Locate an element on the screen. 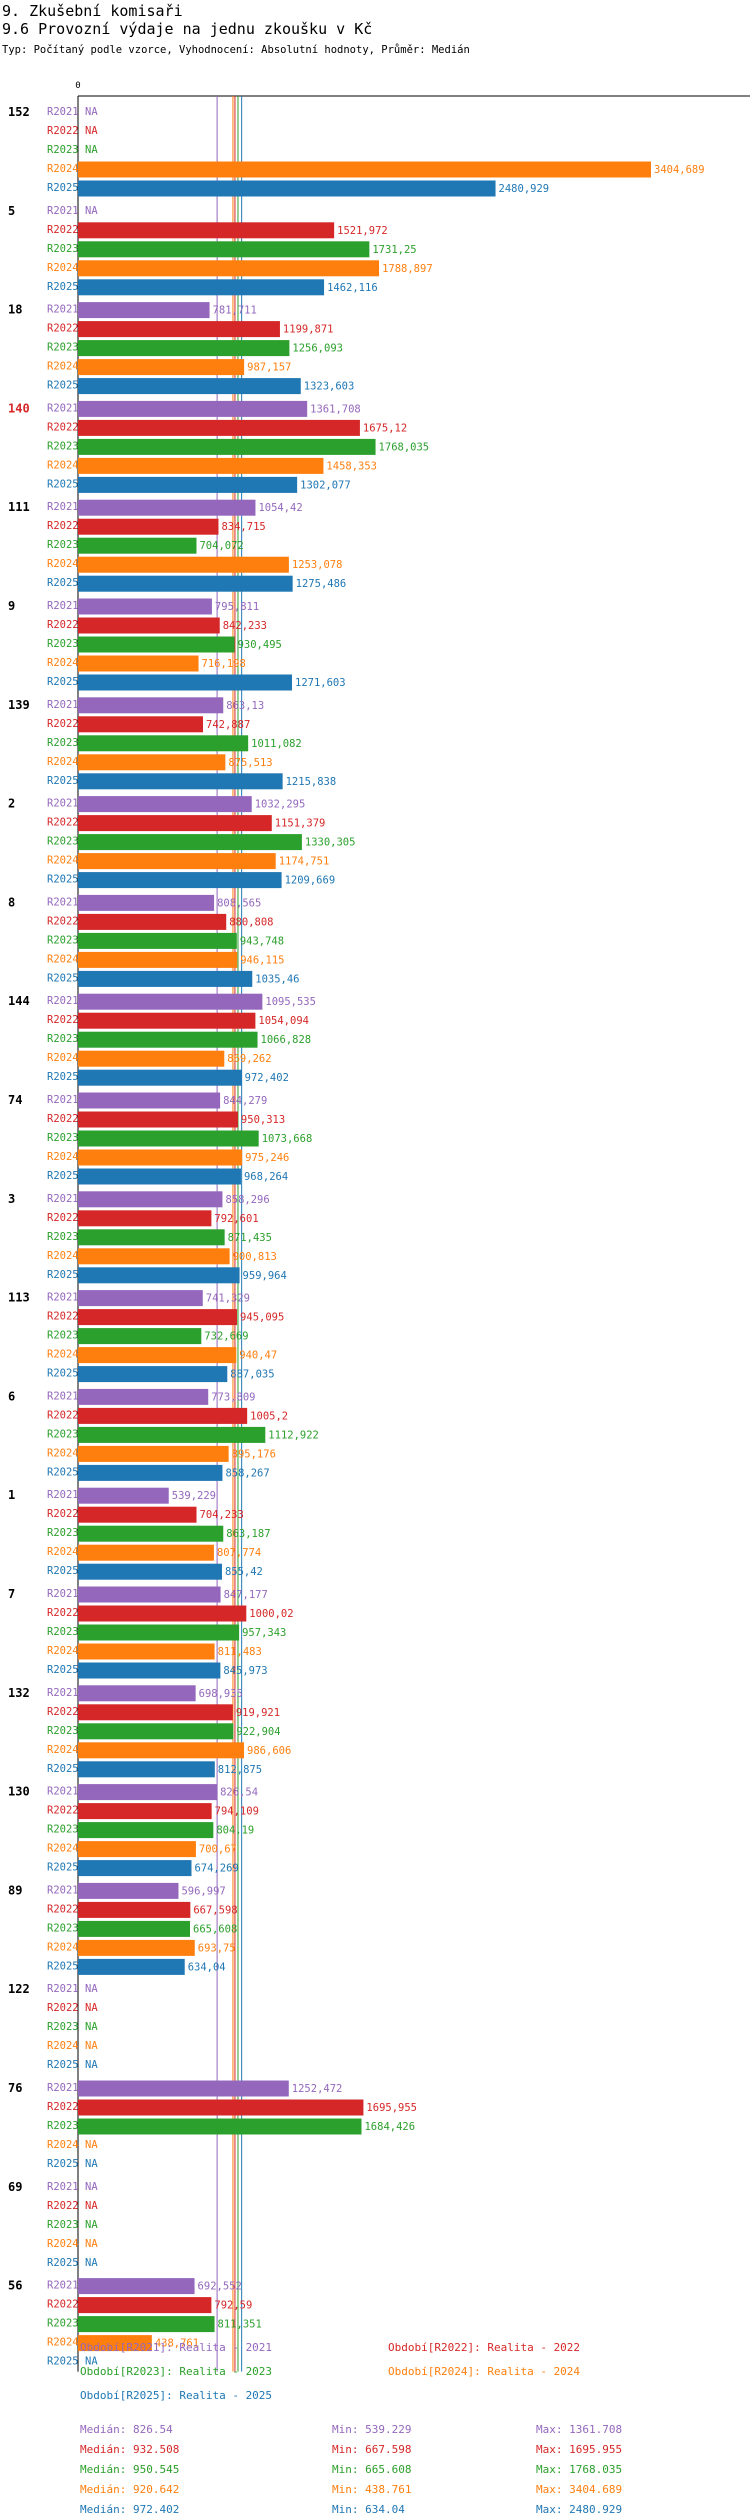 The width and height of the screenshot is (750, 2516). bar-74-R2021 is located at coordinates (149, 1100).